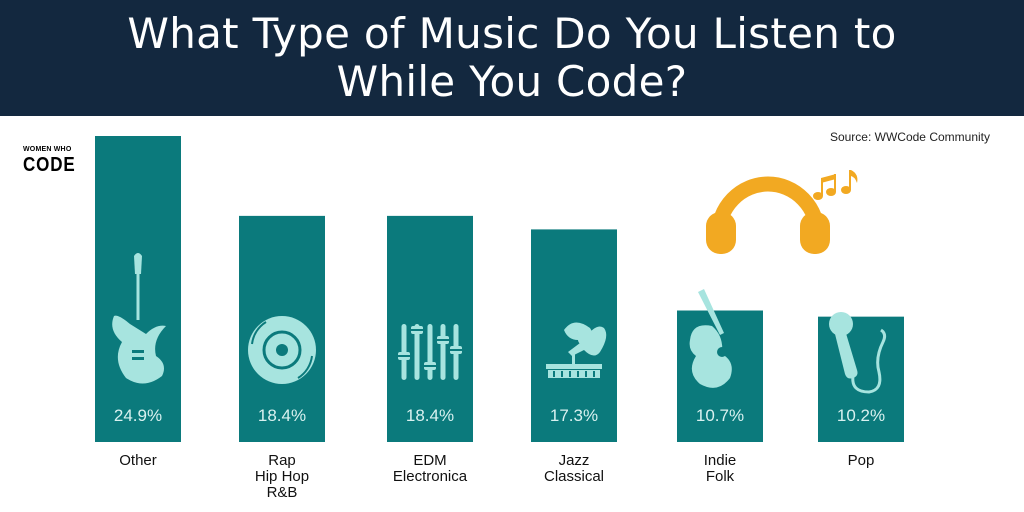 The height and width of the screenshot is (512, 1024). Describe the element at coordinates (138, 460) in the screenshot. I see `category-label: Other` at that location.